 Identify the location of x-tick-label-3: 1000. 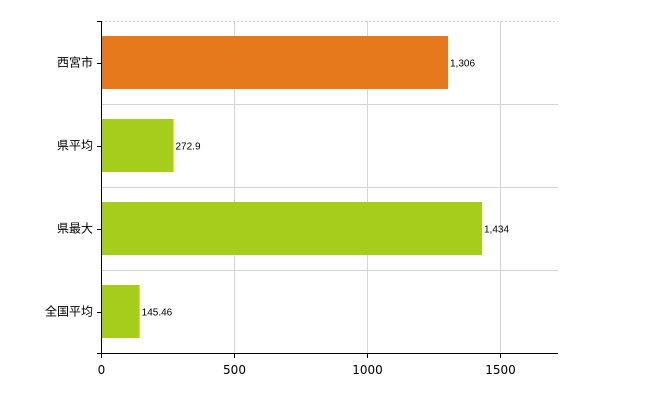
(367, 370).